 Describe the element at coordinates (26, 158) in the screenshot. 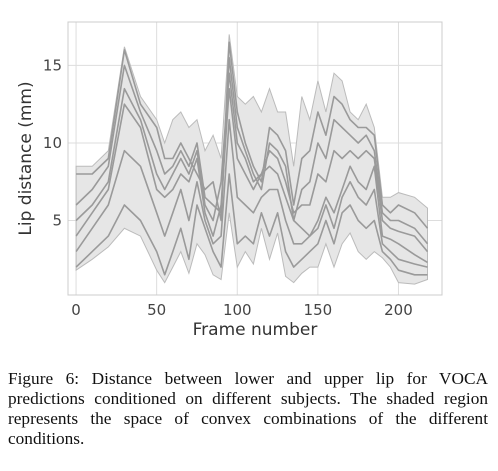

I see `y-axis-label: Lip distance (mm)` at that location.